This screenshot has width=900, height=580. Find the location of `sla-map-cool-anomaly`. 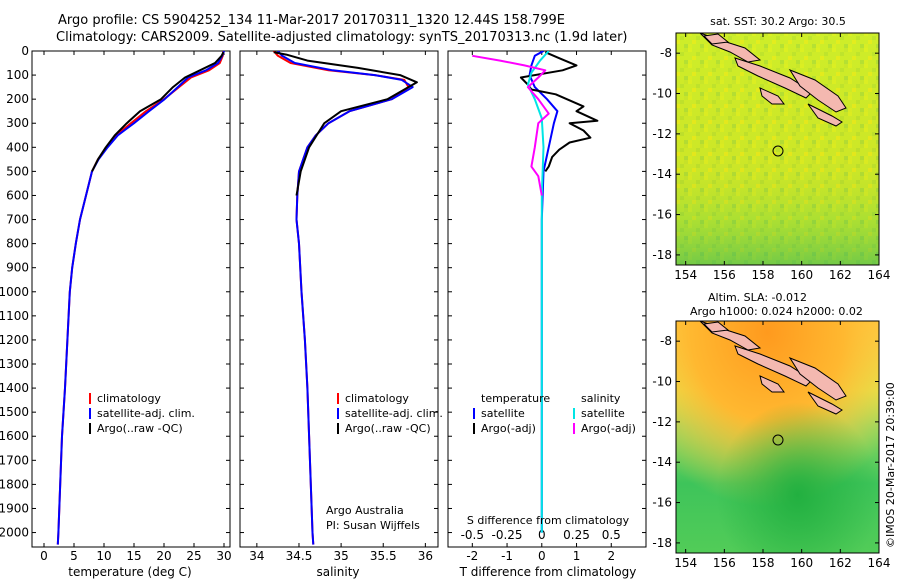

sla-map-cool-anomaly is located at coordinates (777, 437).